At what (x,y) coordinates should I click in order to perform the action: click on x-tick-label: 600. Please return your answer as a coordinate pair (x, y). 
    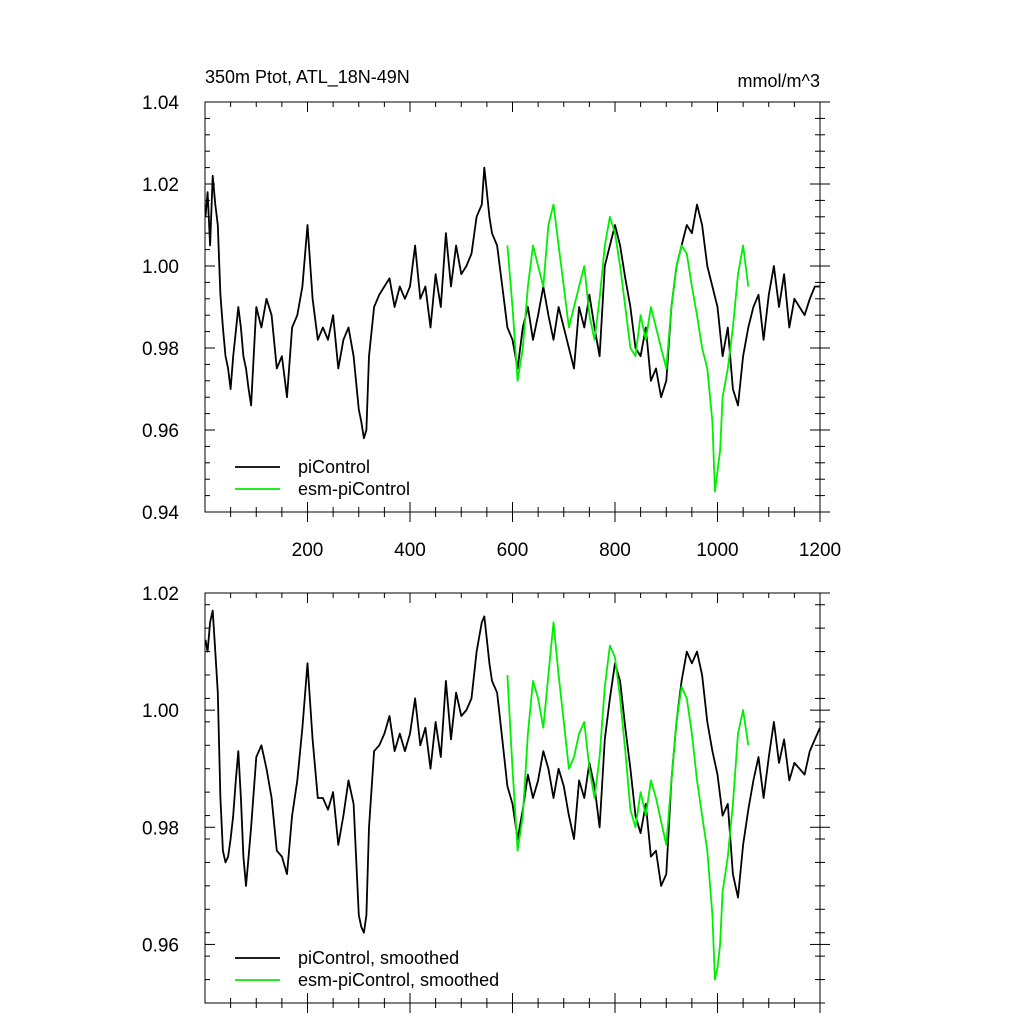
    Looking at the image, I should click on (513, 550).